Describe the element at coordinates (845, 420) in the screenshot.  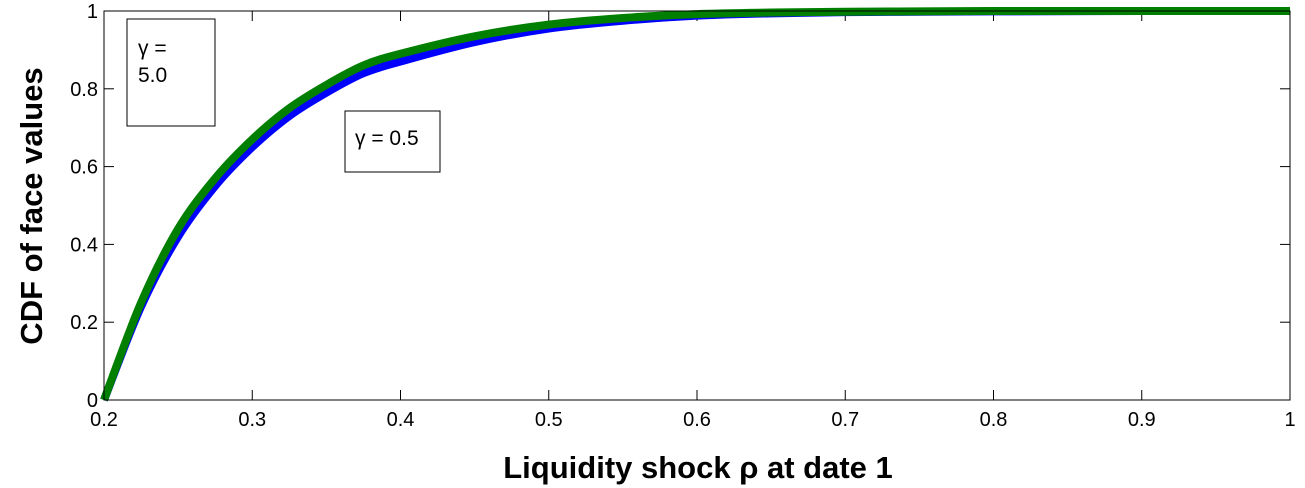
I see `x-tick-label: 0.7` at that location.